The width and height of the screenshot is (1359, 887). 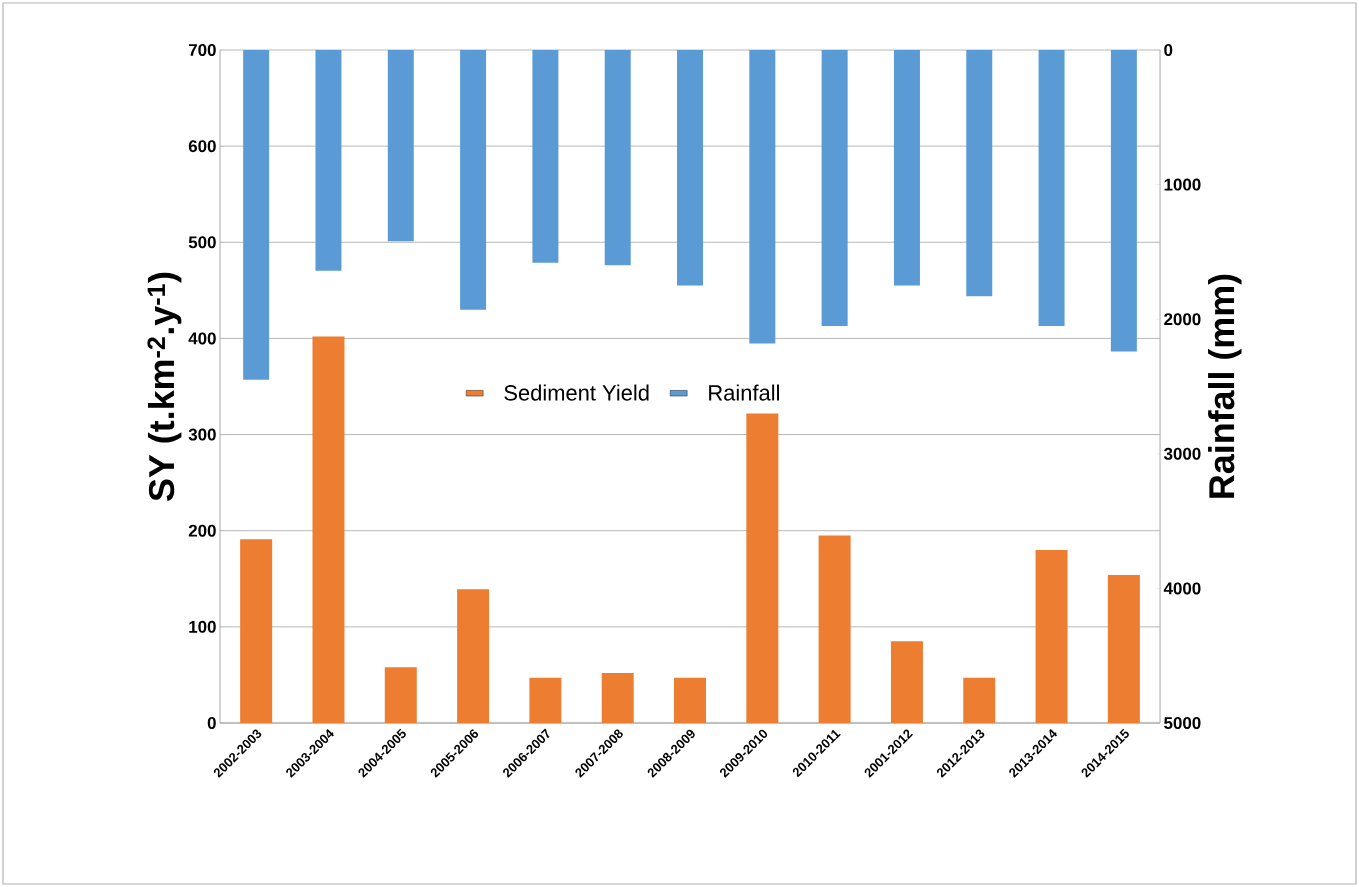 I want to click on legend-label: Rainfall, so click(x=744, y=392).